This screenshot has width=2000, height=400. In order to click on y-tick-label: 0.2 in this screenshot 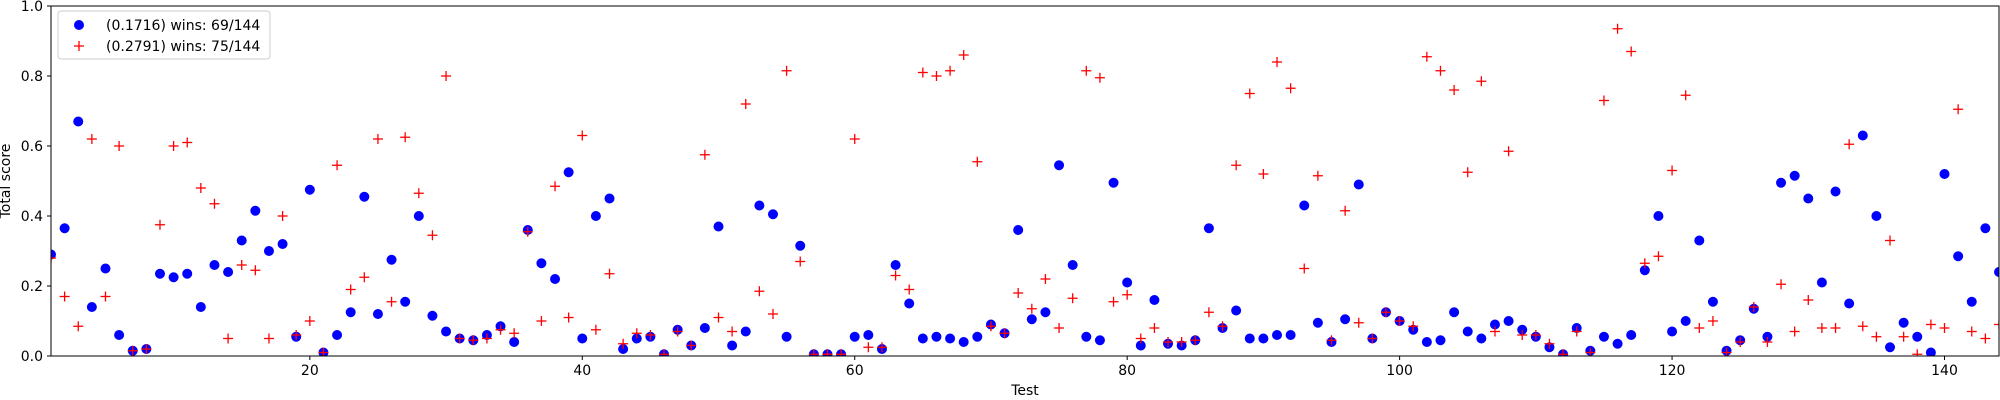, I will do `click(32, 287)`.